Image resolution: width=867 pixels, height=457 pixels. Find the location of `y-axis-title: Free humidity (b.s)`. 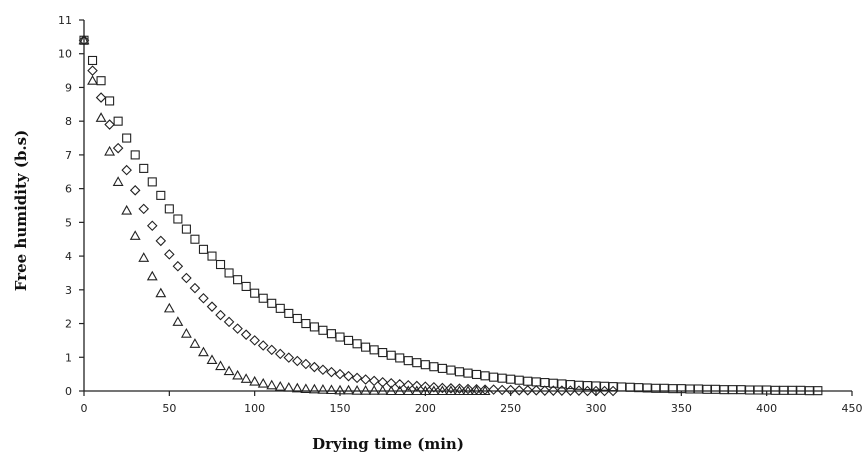

y-axis-title: Free humidity (b.s) is located at coordinates (21, 210).